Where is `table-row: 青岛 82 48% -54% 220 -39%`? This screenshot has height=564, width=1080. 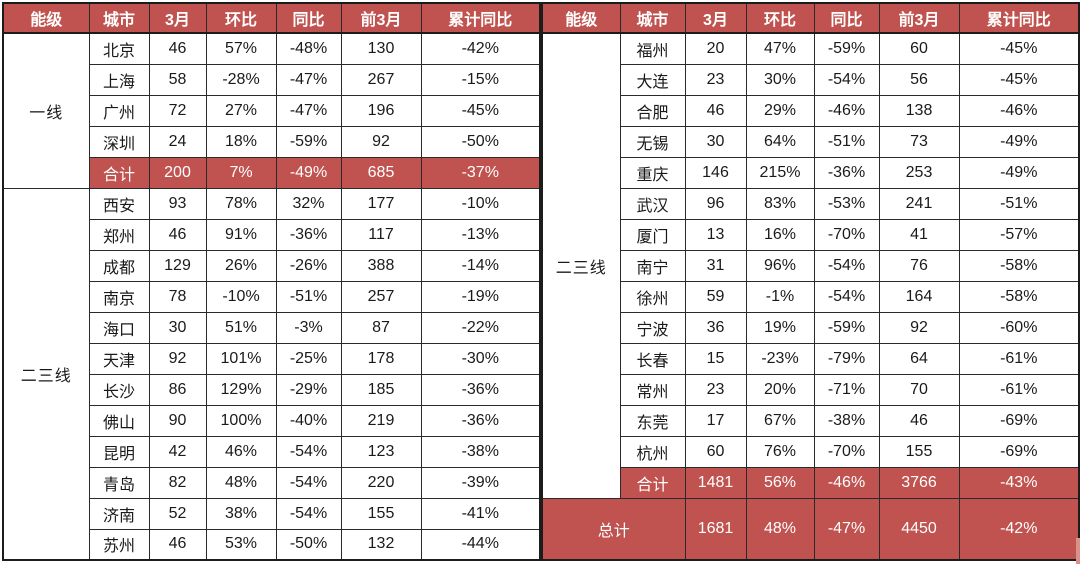
table-row: 青岛 82 48% -54% 220 -39% is located at coordinates (272, 482).